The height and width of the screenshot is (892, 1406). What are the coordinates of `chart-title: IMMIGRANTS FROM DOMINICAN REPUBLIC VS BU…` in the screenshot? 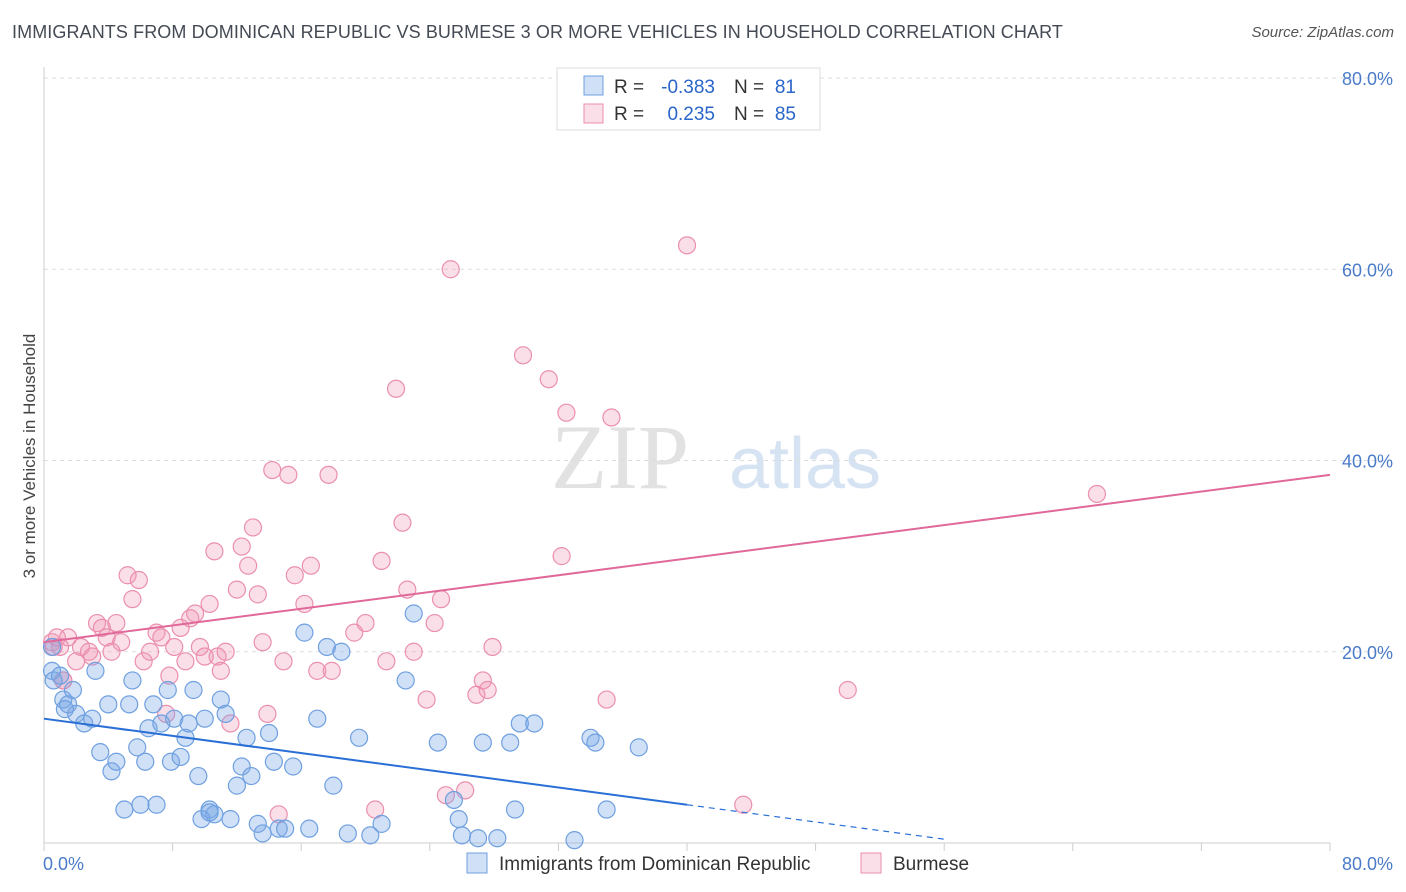 It's located at (537, 32).